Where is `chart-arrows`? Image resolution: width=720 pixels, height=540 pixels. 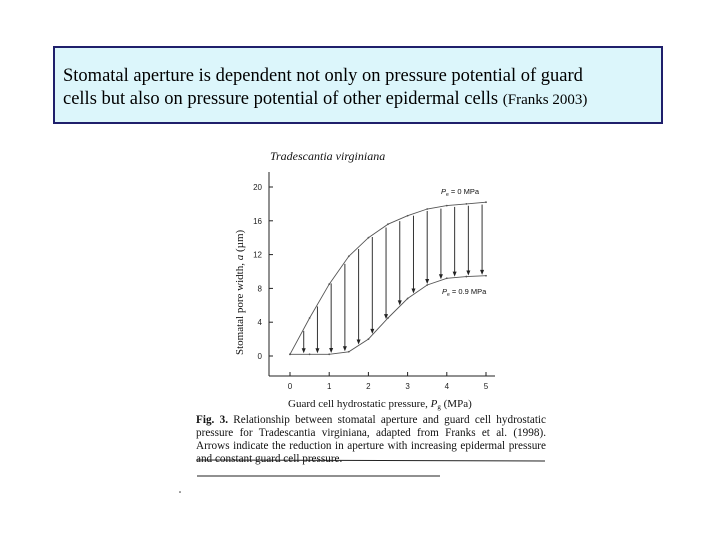 chart-arrows is located at coordinates (393, 279).